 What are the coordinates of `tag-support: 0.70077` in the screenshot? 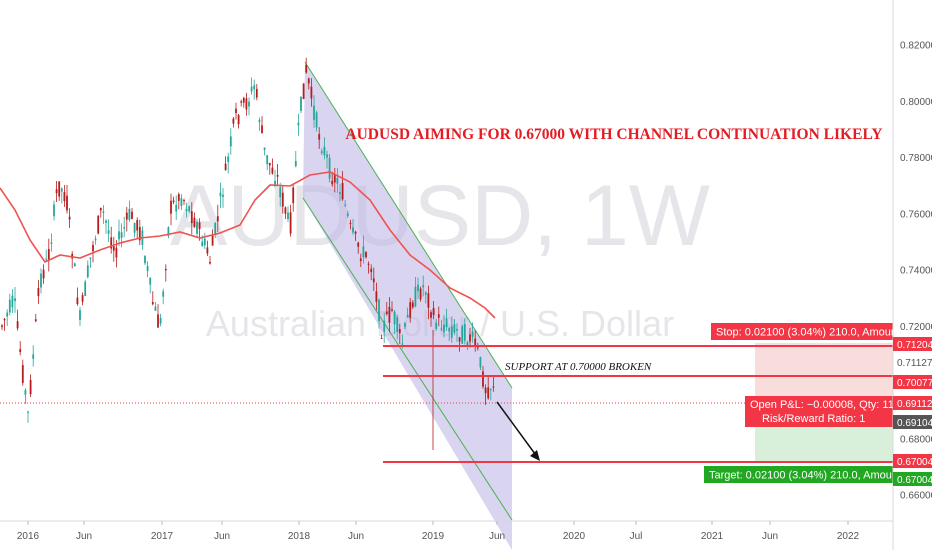 It's located at (914, 383).